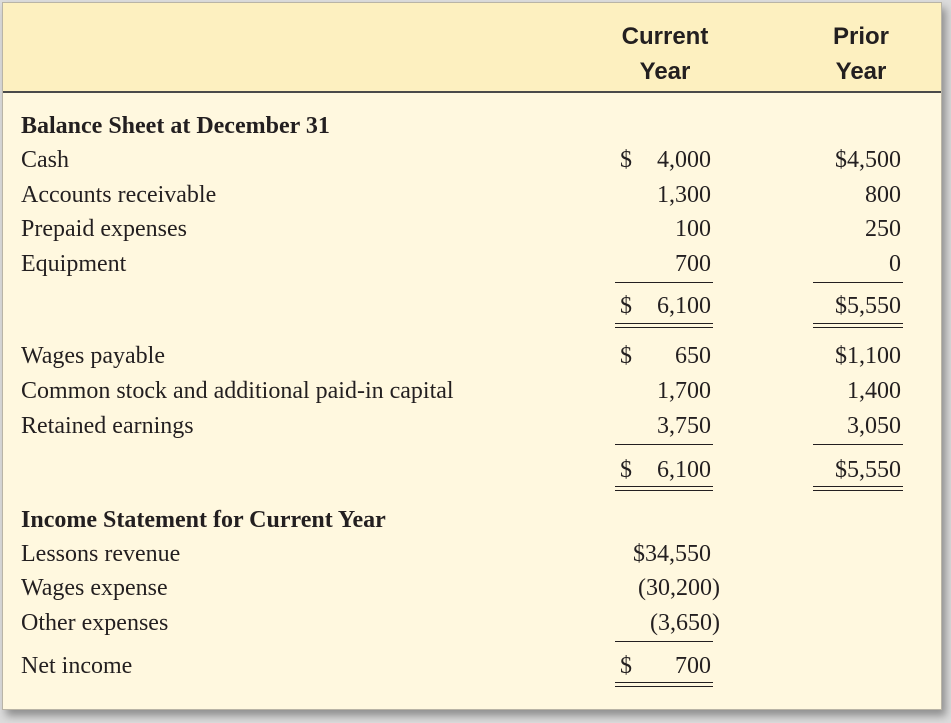 Image resolution: width=951 pixels, height=723 pixels. I want to click on prior-year-heading: Prior Year, so click(860, 54).